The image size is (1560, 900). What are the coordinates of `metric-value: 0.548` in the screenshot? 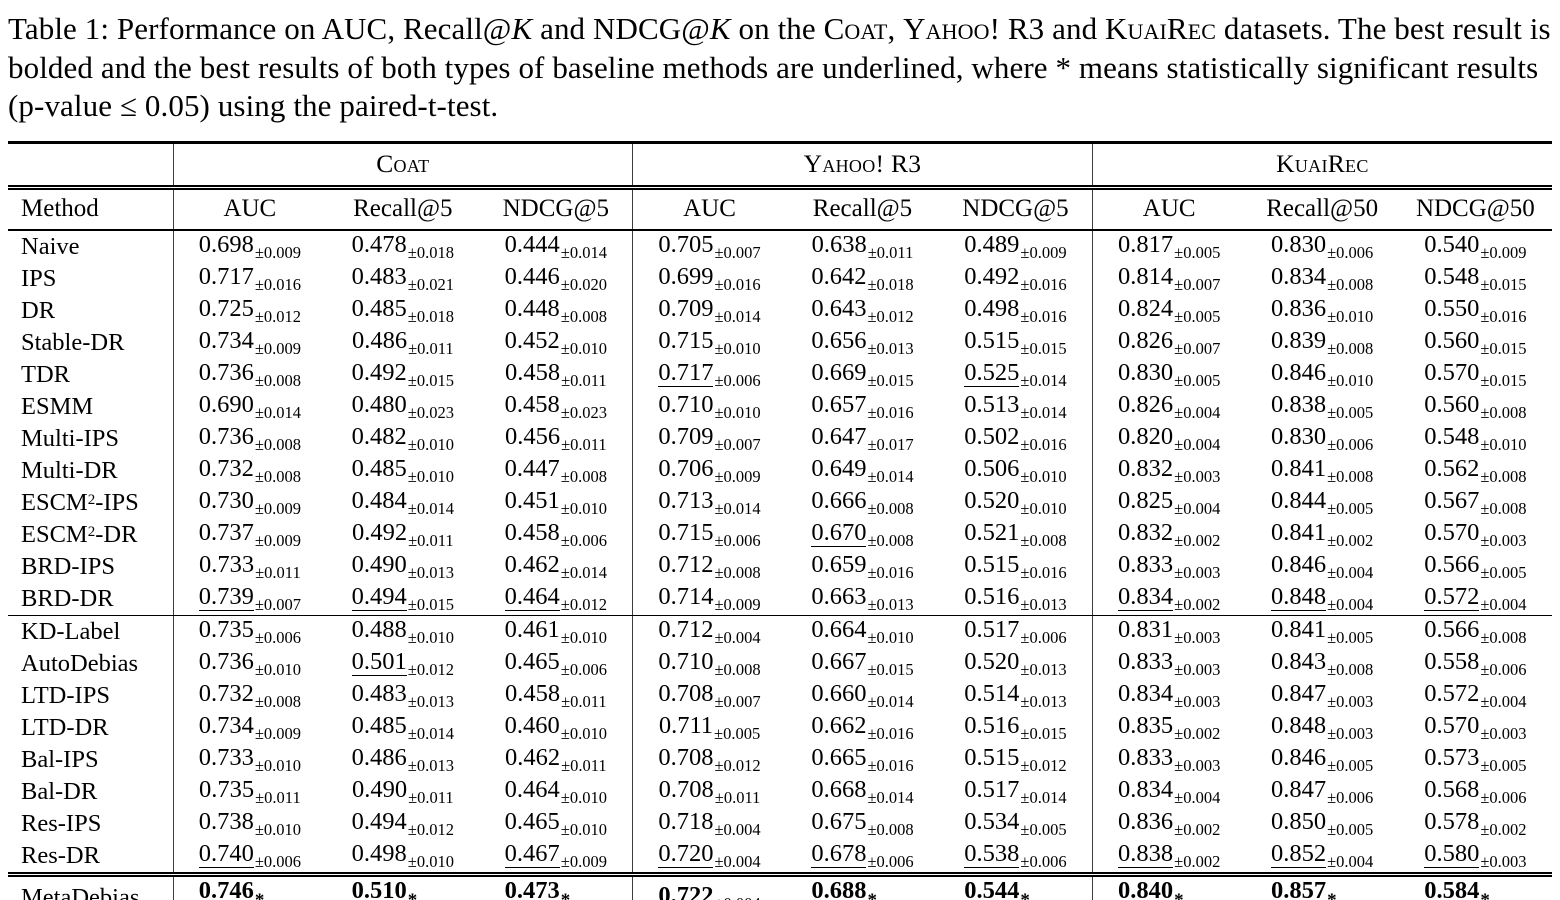 It's located at (1452, 276).